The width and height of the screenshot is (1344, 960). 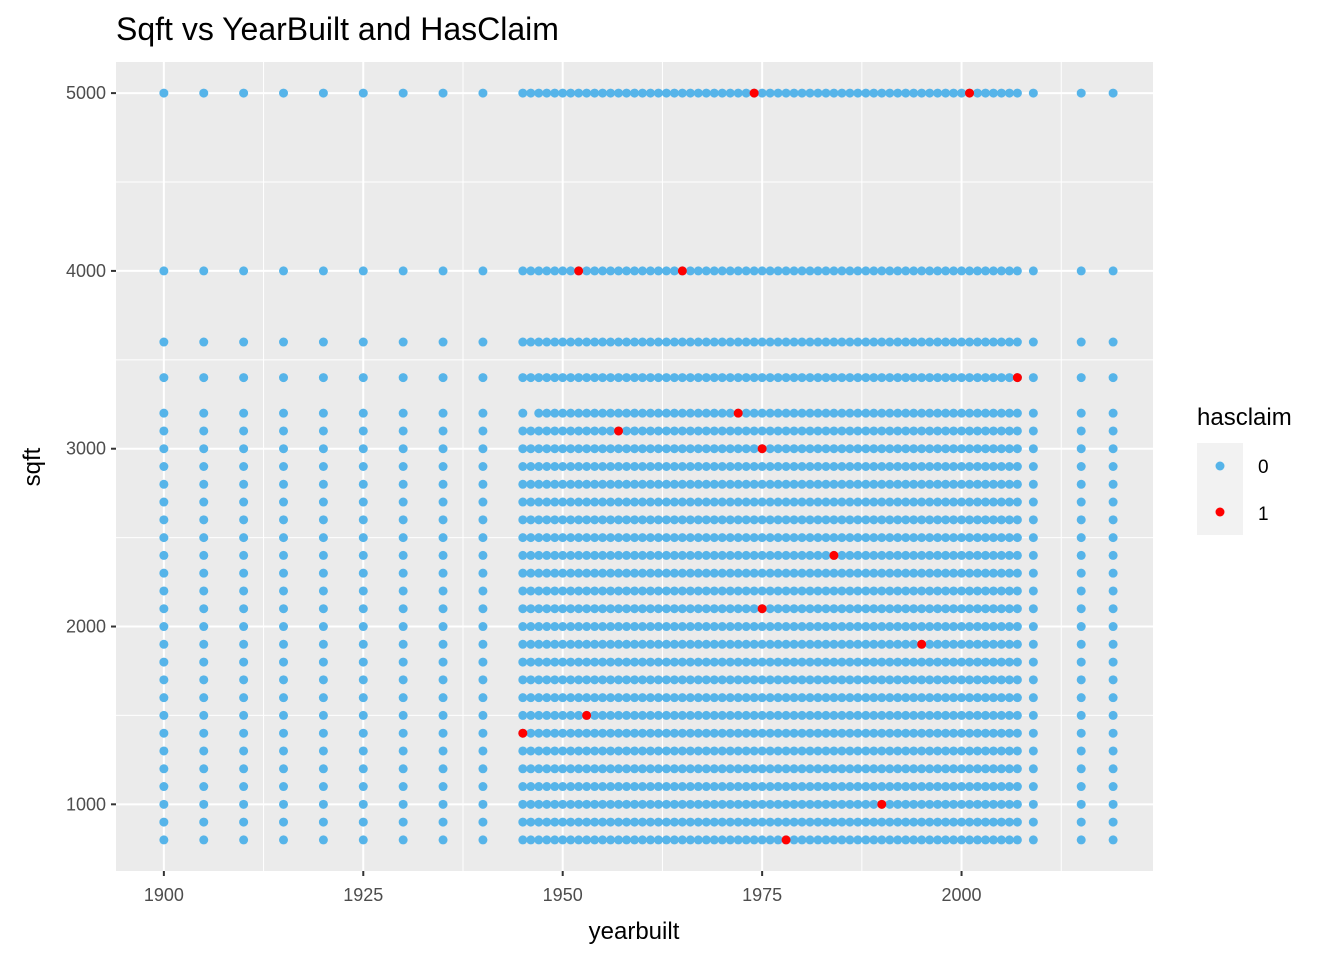 What do you see at coordinates (962, 680) in the screenshot?
I see `point-0-1922` at bounding box center [962, 680].